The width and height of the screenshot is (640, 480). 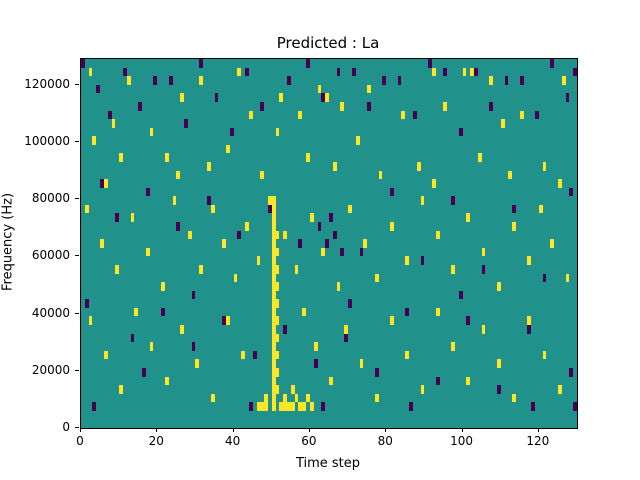 What do you see at coordinates (50, 312) in the screenshot?
I see `y-tick-label: 40000` at bounding box center [50, 312].